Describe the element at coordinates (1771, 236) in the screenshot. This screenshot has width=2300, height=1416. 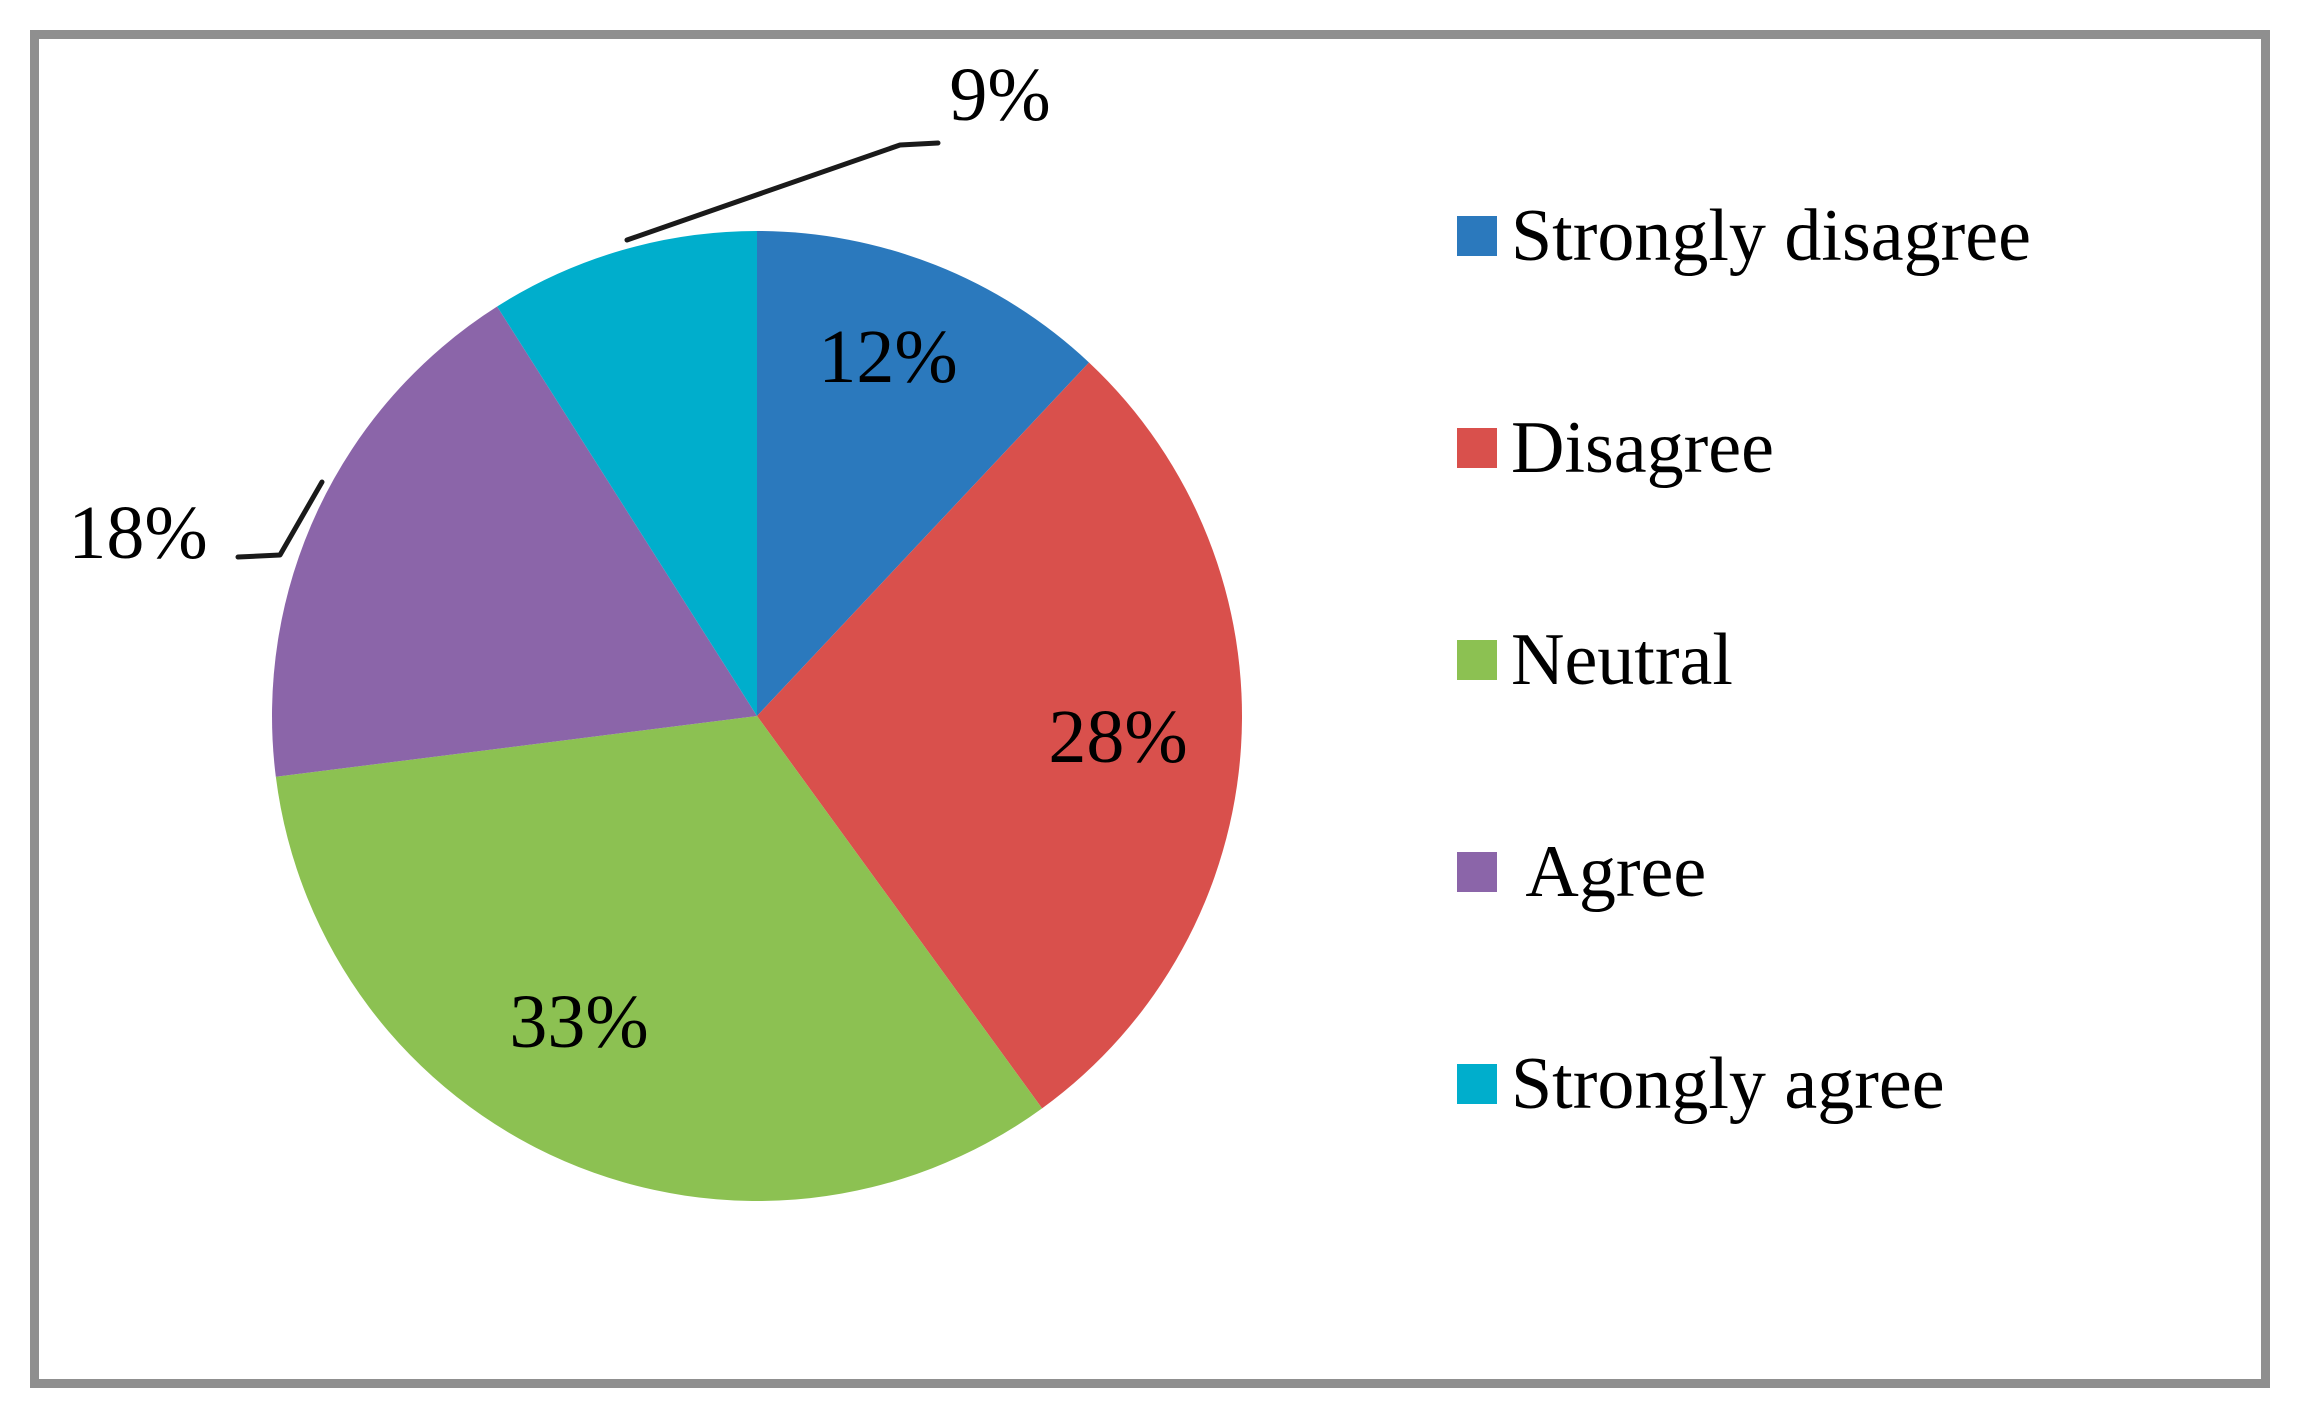
I see `legend-label-strongly-disagree: Strongly disagree` at that location.